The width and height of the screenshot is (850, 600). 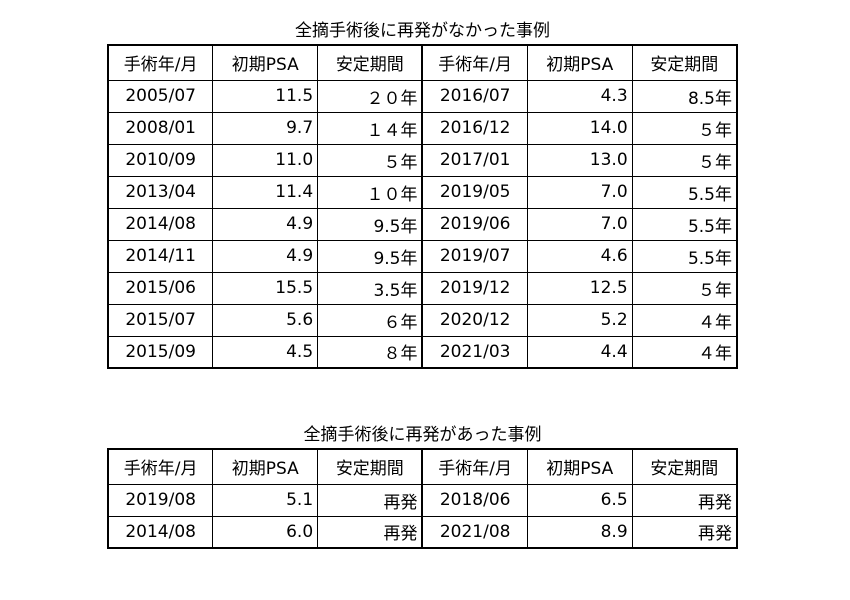 What do you see at coordinates (422, 31) in the screenshot?
I see `table-title: 全摘手術後に再発がなかった事例` at bounding box center [422, 31].